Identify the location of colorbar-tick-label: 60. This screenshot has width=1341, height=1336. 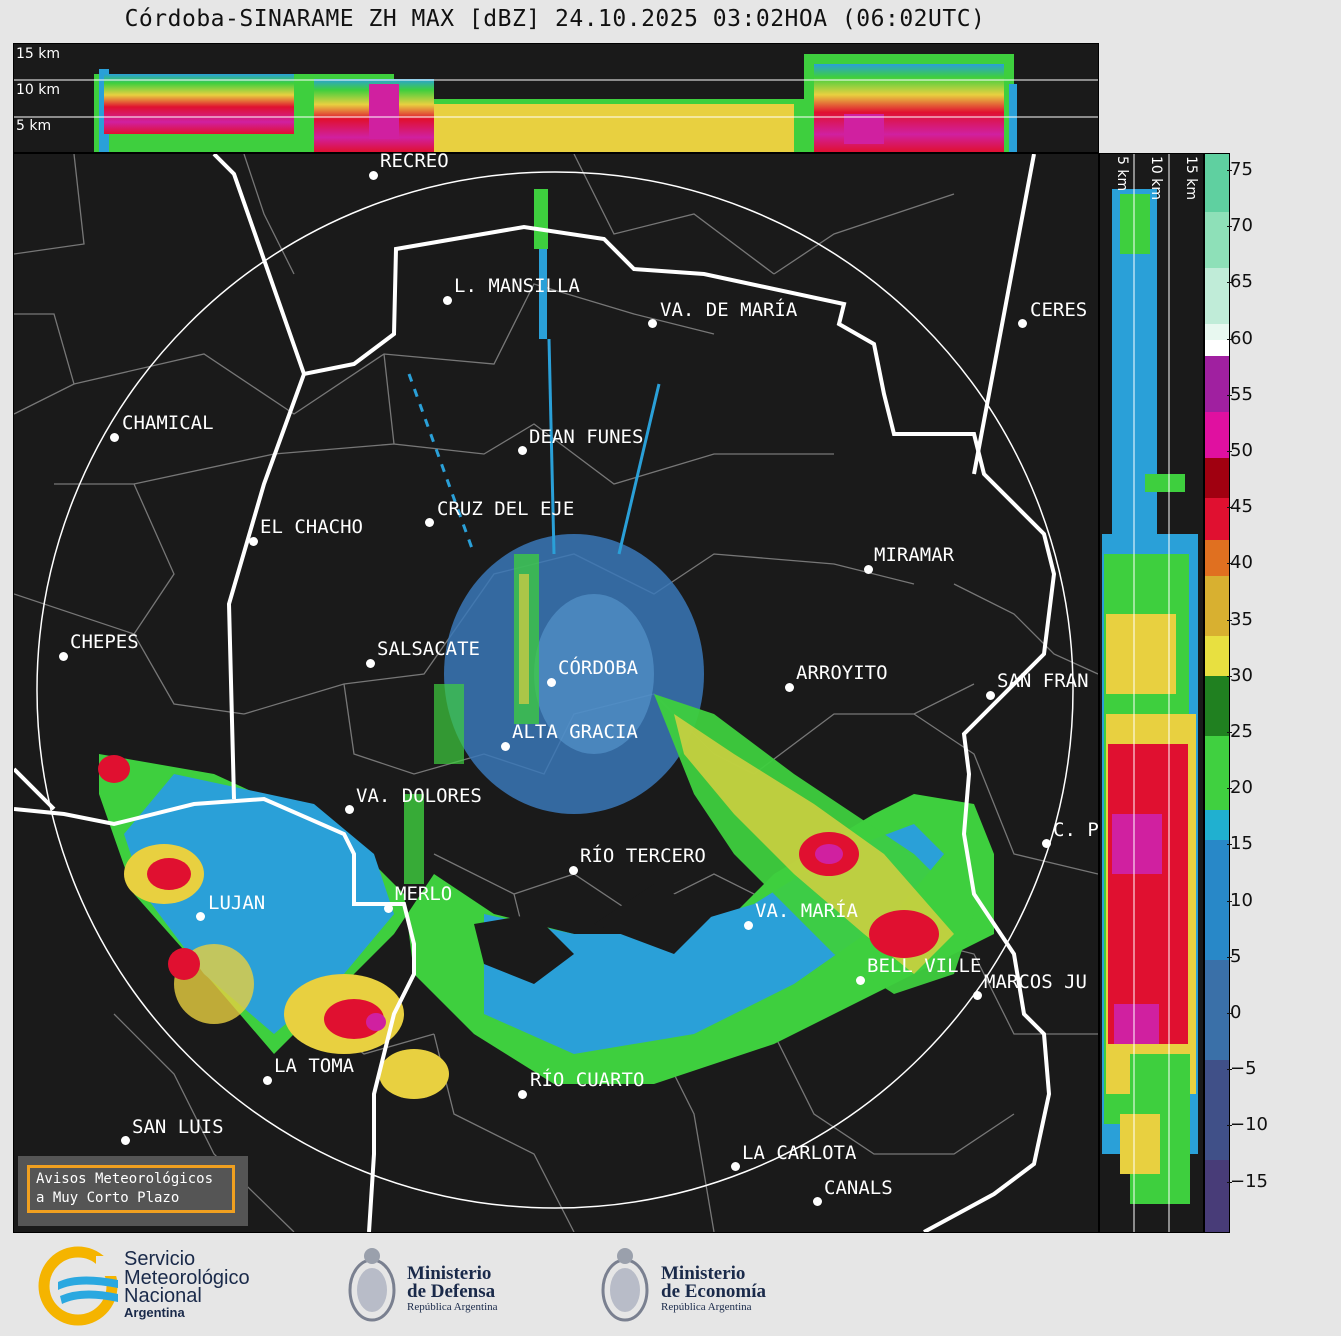
(1240, 338).